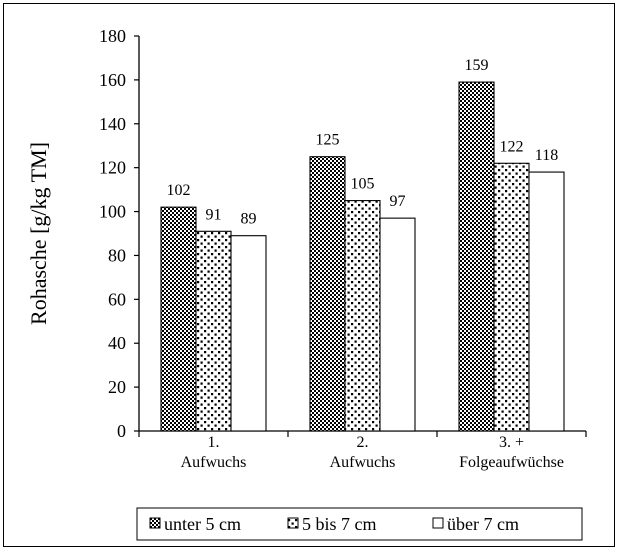 This screenshot has width=620, height=552. Describe the element at coordinates (511, 442) in the screenshot. I see `x-category-label: 3. +` at that location.